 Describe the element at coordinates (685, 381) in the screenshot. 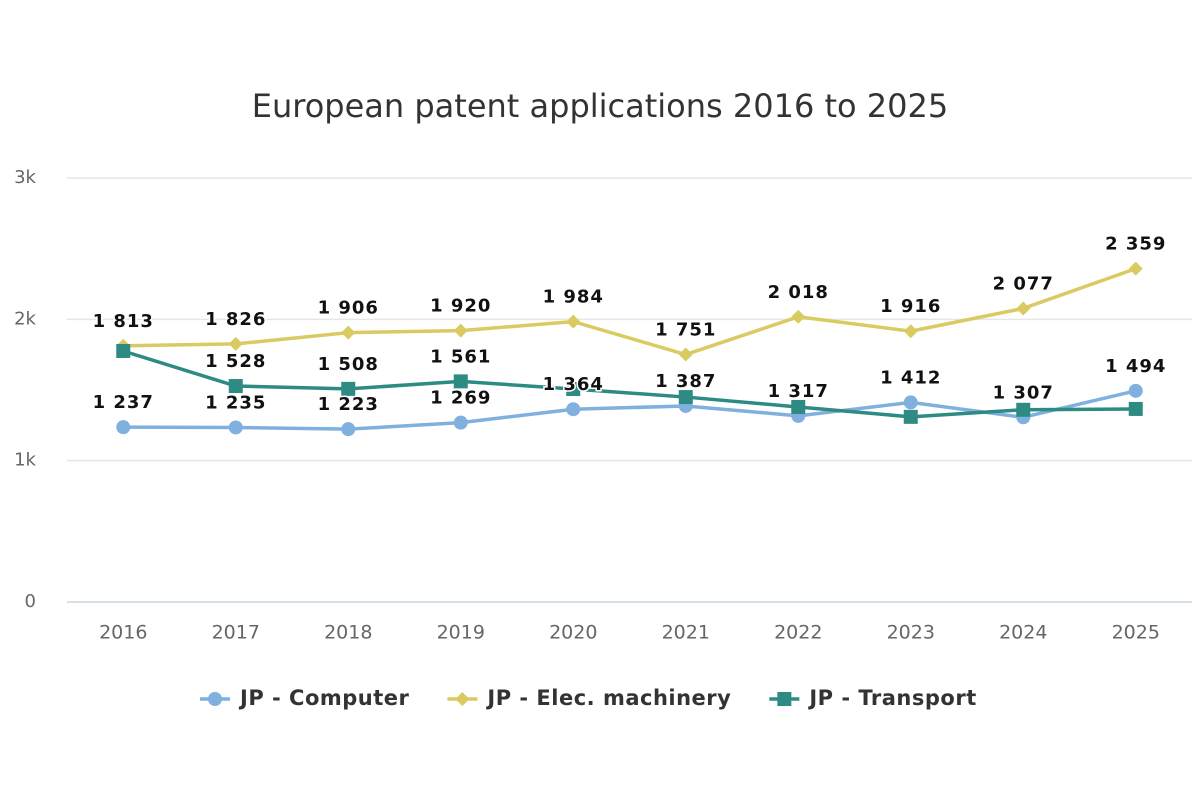

I see `data-label: 1 387` at that location.